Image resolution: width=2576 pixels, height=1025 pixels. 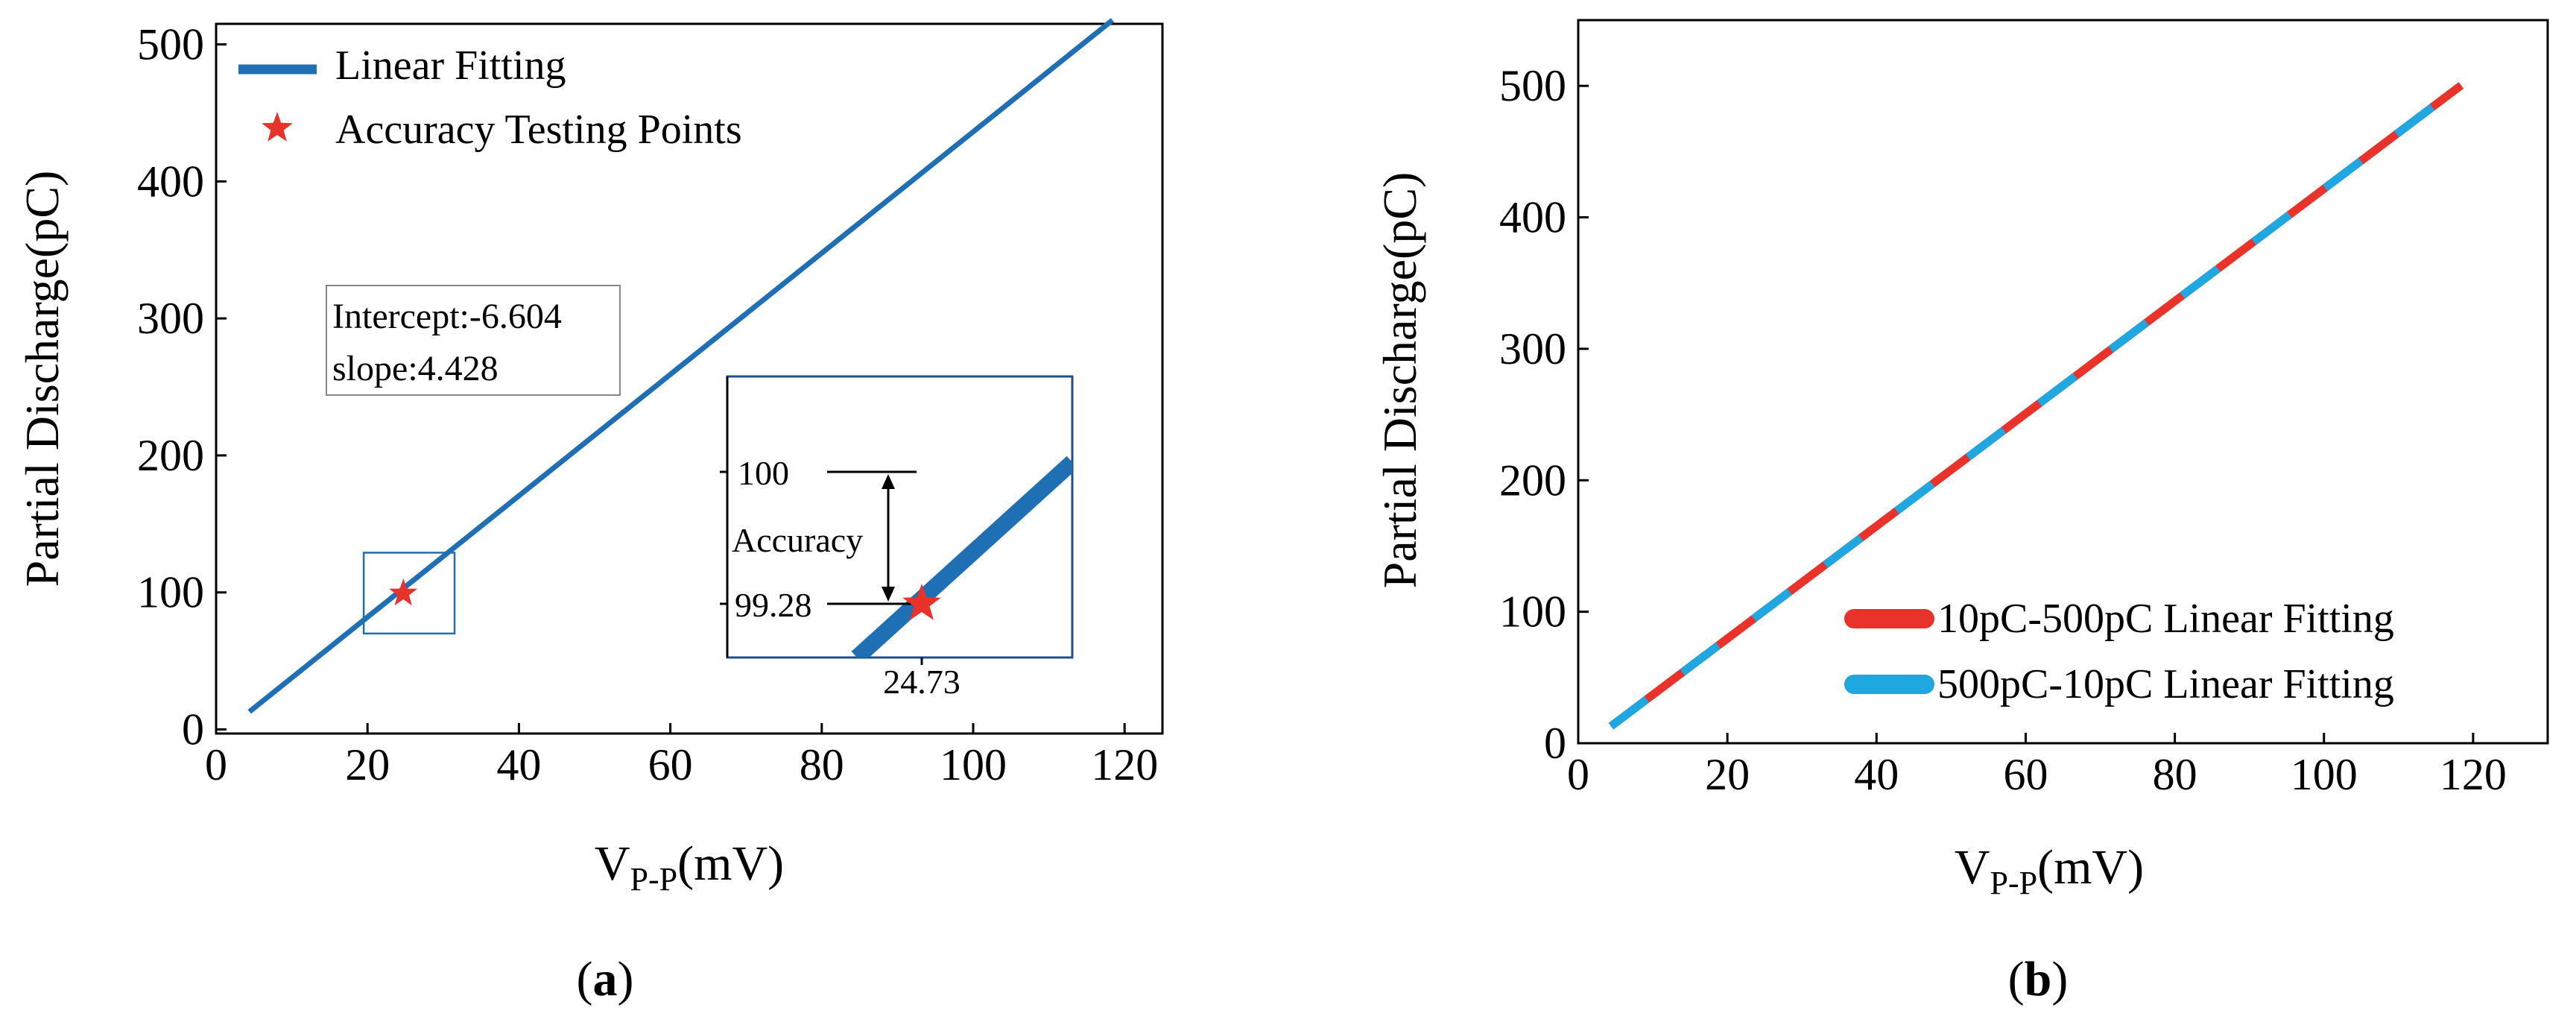 What do you see at coordinates (2175, 774) in the screenshot?
I see `panel-b-x-tick-label: 80` at bounding box center [2175, 774].